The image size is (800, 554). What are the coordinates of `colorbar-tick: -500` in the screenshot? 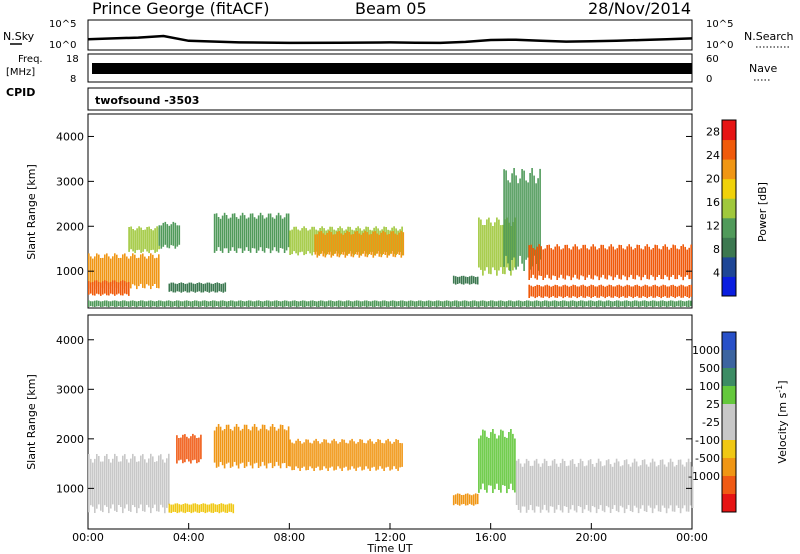 It's located at (707, 458).